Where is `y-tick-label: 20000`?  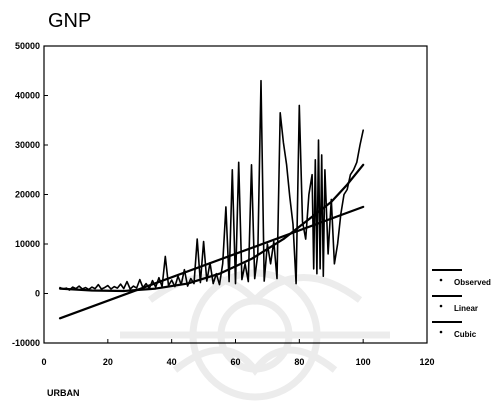
y-tick-label: 20000 is located at coordinates (27, 195).